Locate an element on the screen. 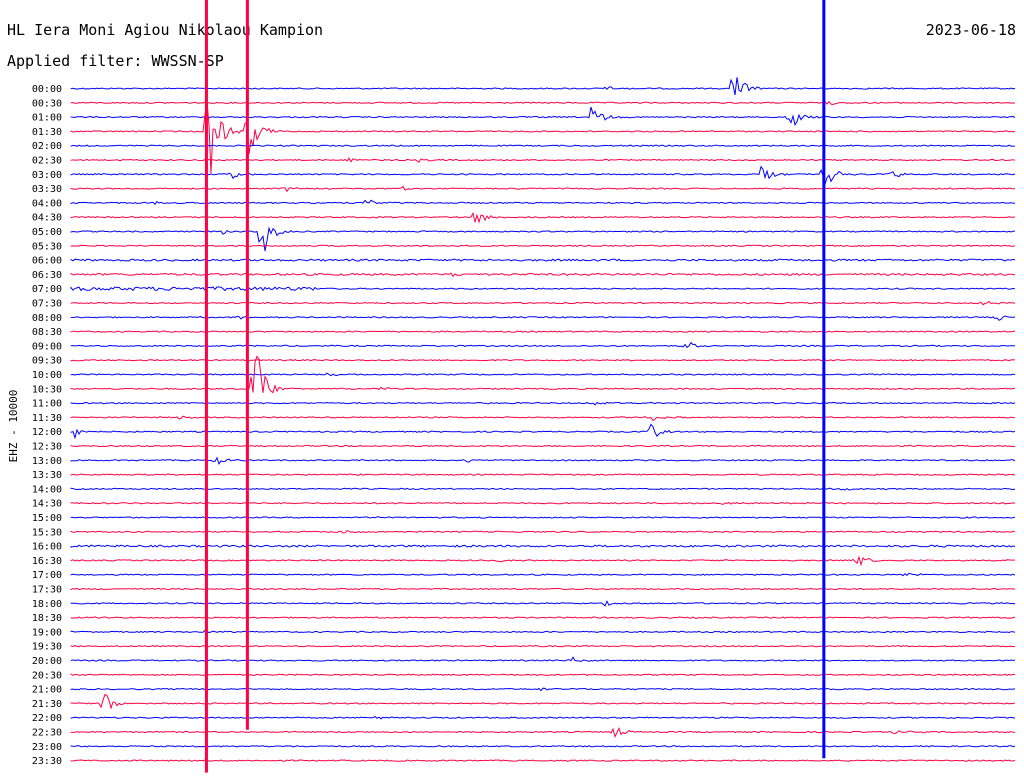  row-time-label: 06:00 is located at coordinates (47, 261).